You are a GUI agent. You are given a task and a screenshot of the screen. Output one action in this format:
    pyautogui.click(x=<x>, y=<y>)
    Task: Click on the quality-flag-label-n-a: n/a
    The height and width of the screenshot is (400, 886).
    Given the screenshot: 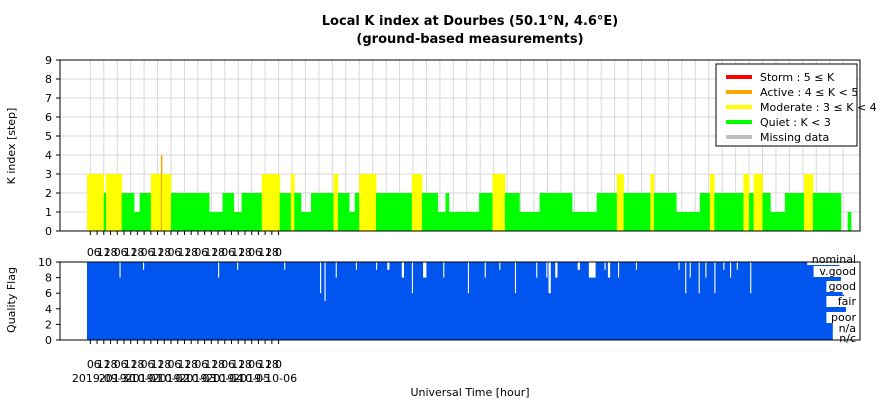 What is the action you would take?
    pyautogui.click(x=847, y=328)
    